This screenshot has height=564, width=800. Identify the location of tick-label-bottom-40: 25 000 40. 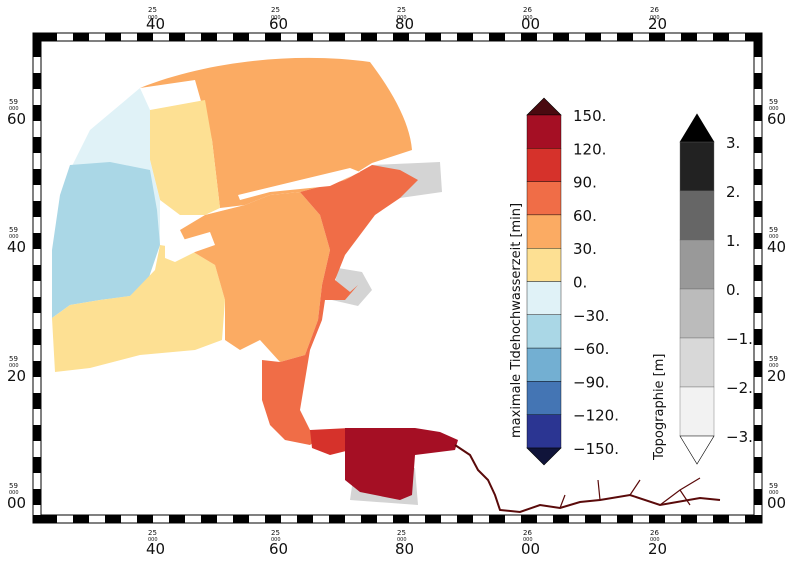
(155, 543).